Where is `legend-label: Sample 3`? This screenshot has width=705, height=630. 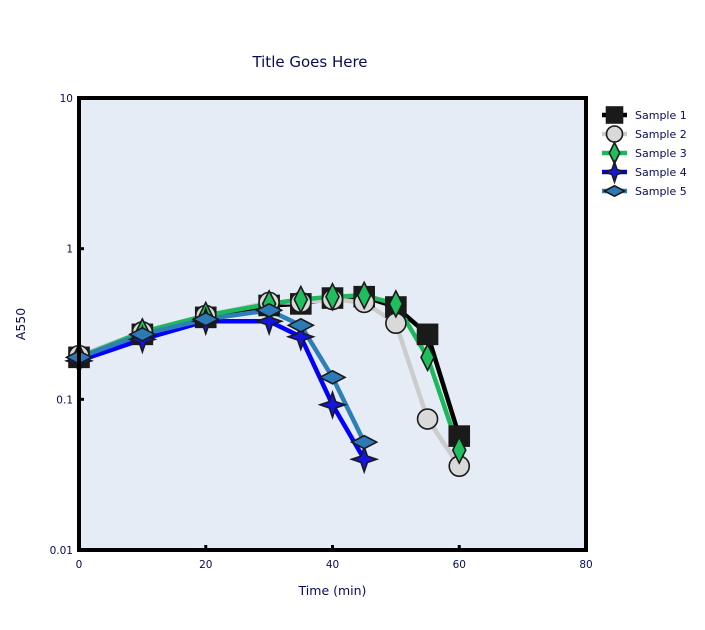
legend-label: Sample 3 is located at coordinates (661, 153).